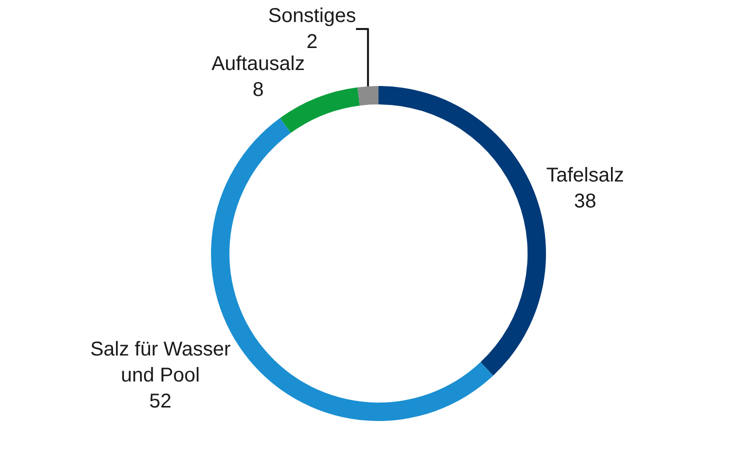  Describe the element at coordinates (258, 90) in the screenshot. I see `data-label: 8` at that location.